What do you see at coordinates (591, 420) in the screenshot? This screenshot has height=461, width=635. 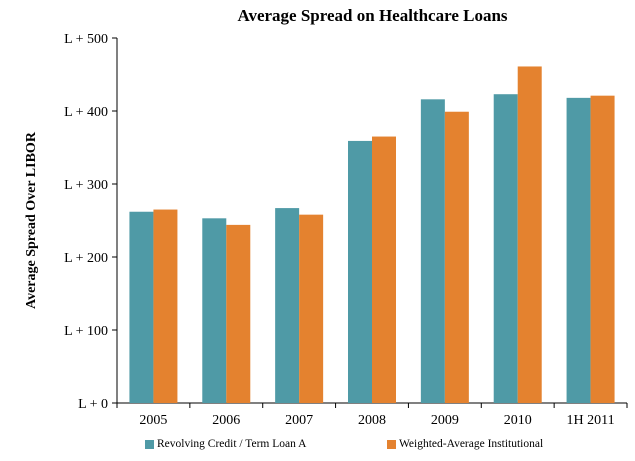 I see `x-tick-label: 1H 2011` at bounding box center [591, 420].